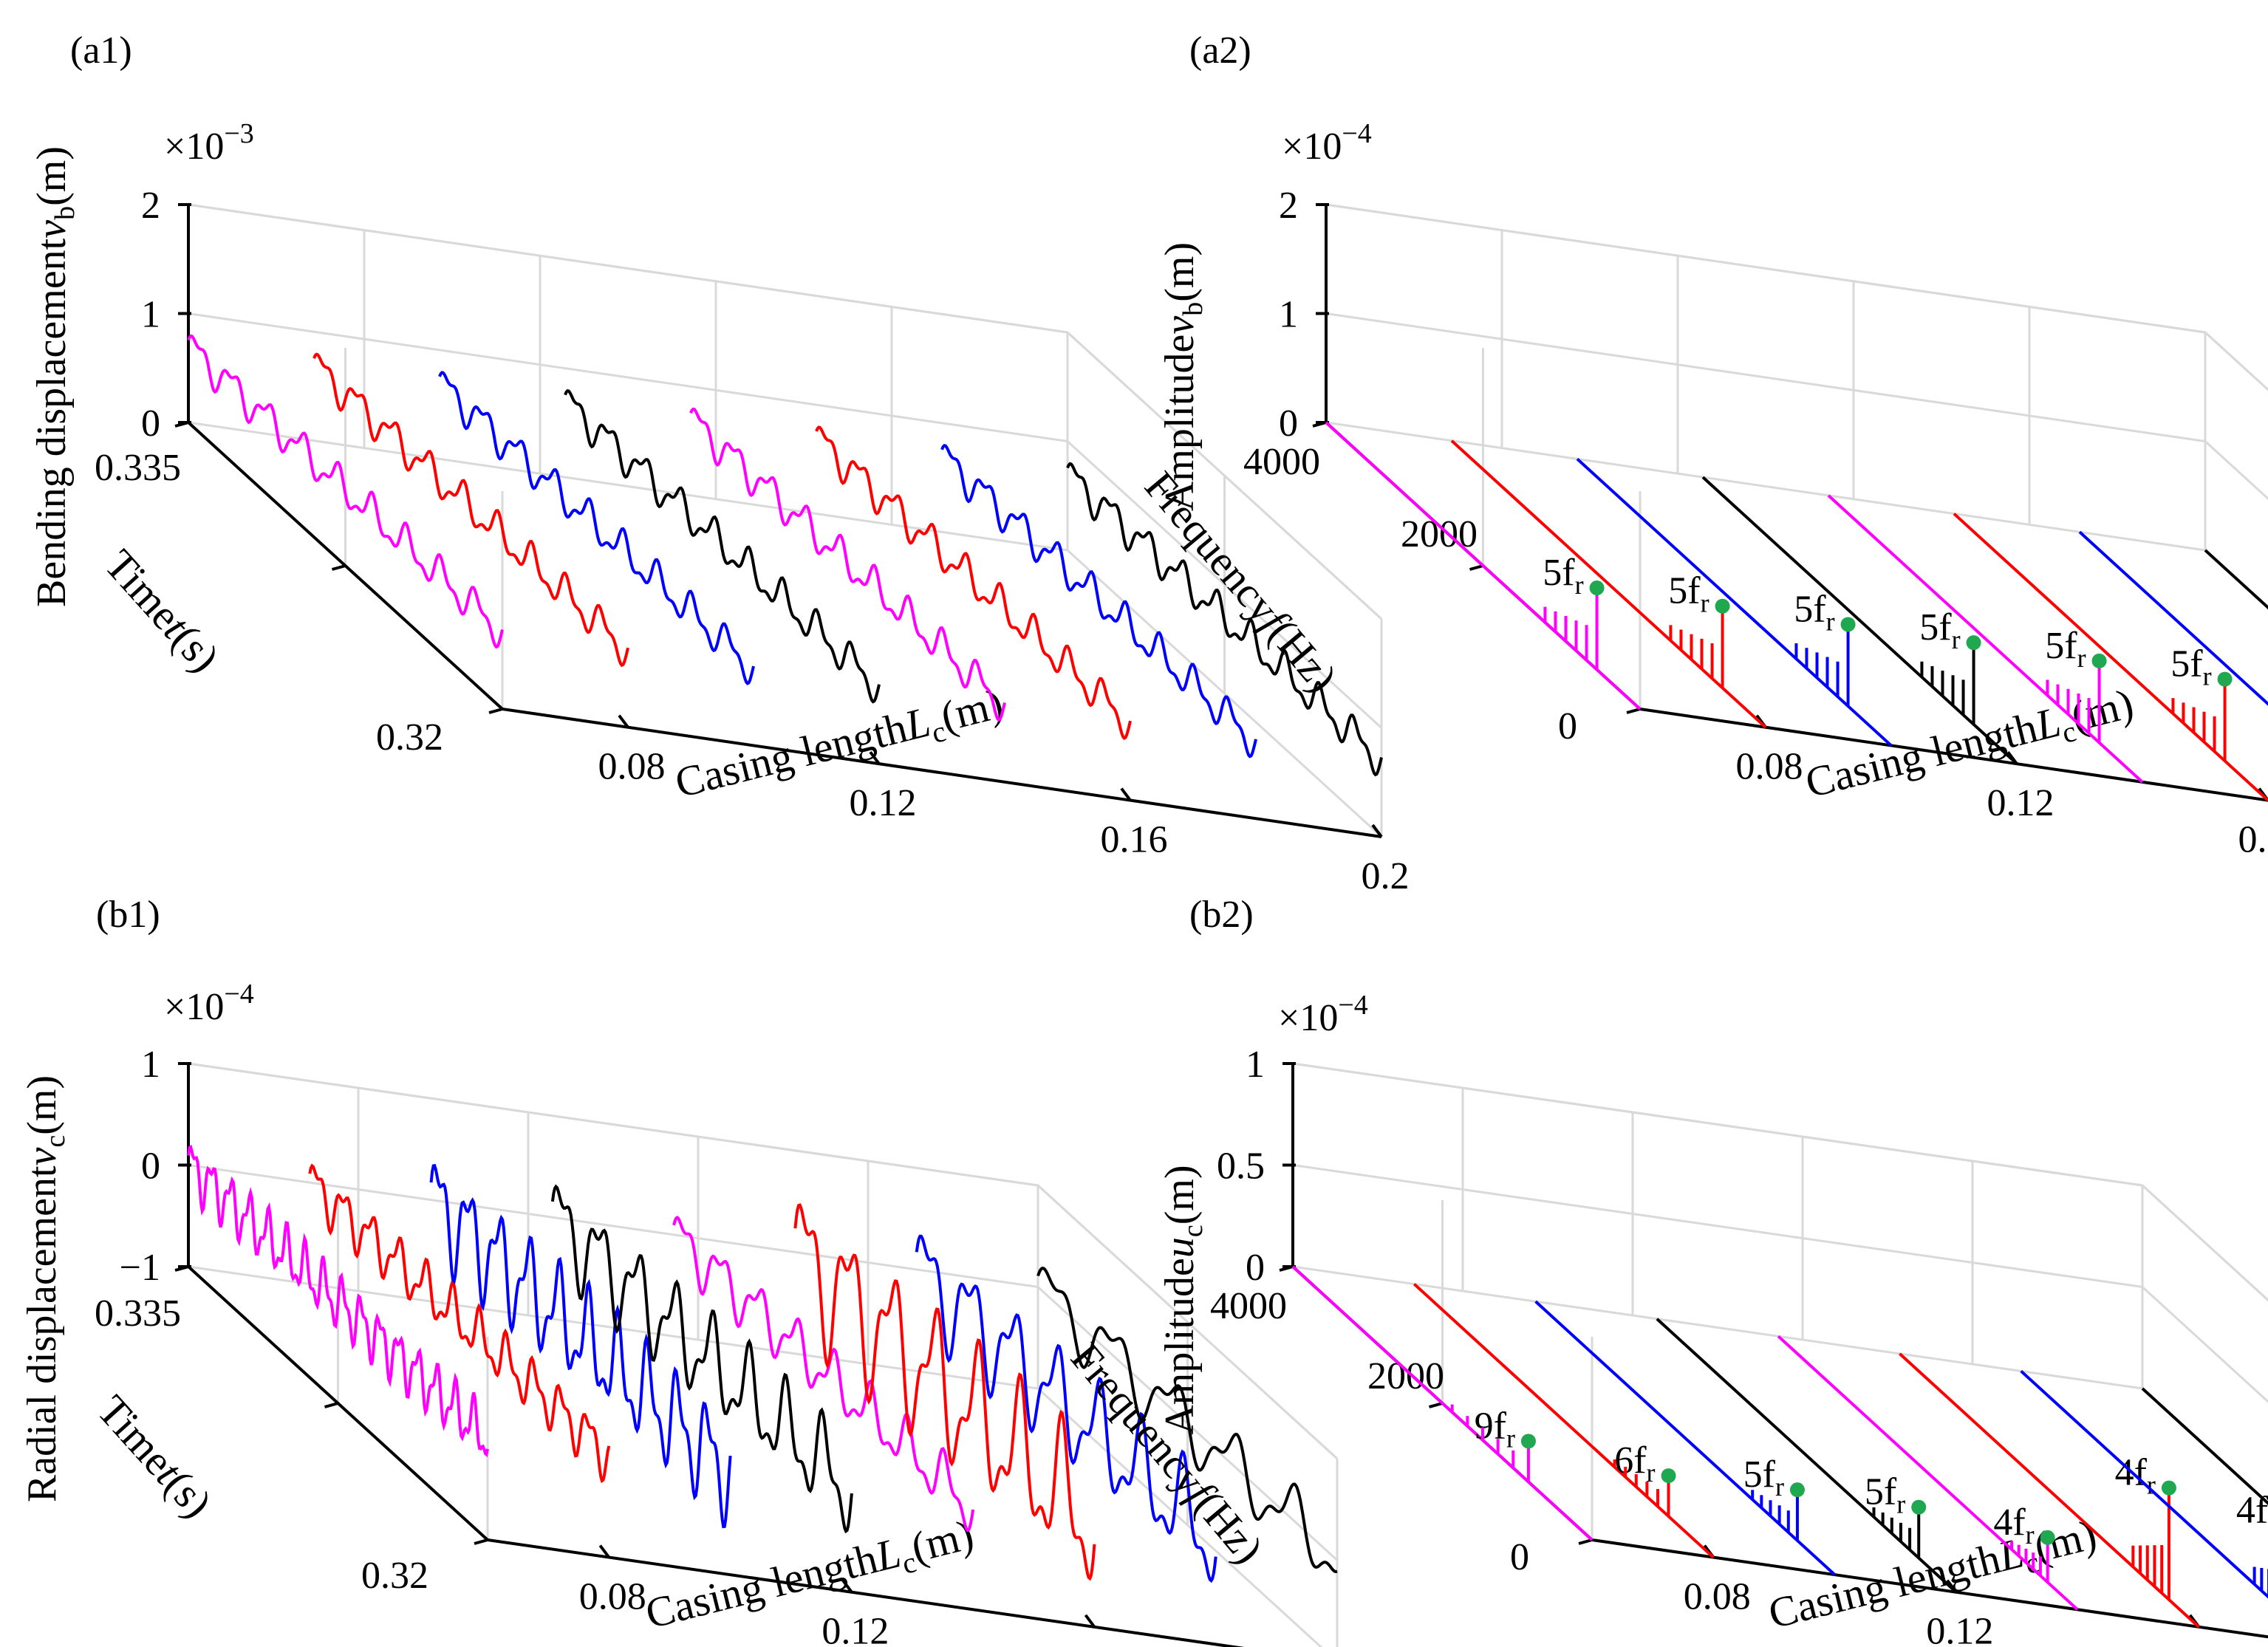 The height and width of the screenshot is (1647, 2268). I want to click on z-tick-label: 0.5, so click(1241, 1167).